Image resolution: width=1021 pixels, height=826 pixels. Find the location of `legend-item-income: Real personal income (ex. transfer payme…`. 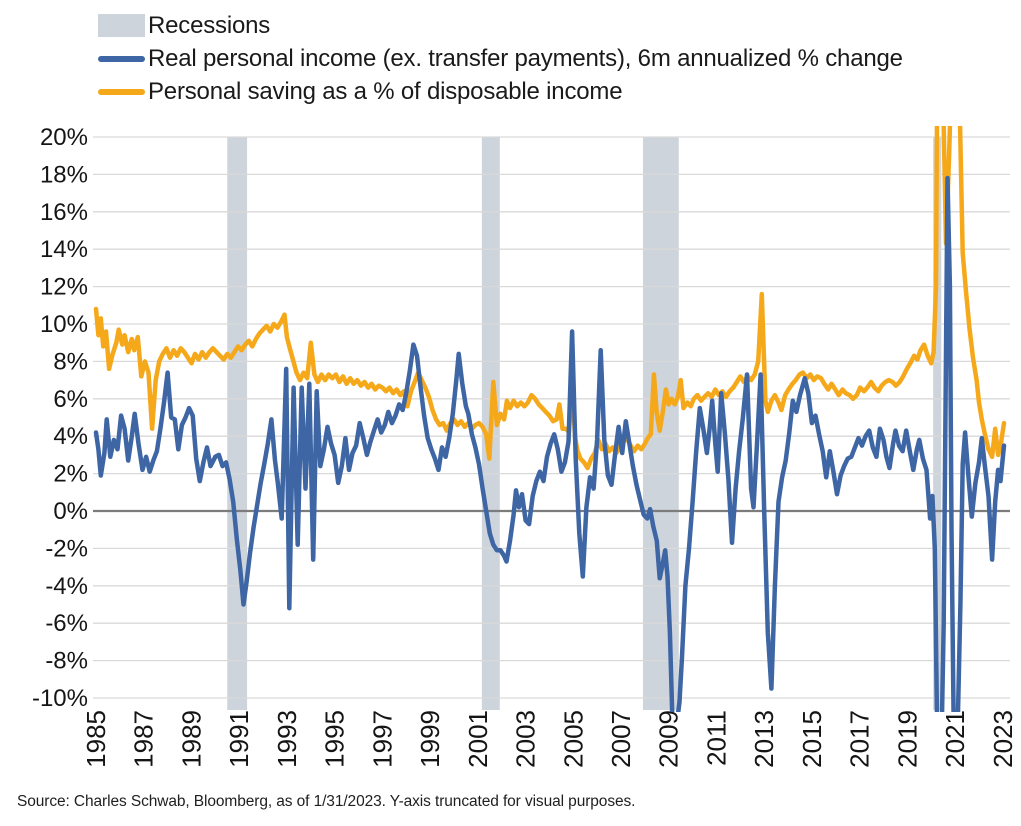

legend-item-income: Real personal income (ex. transfer payme… is located at coordinates (500, 58).